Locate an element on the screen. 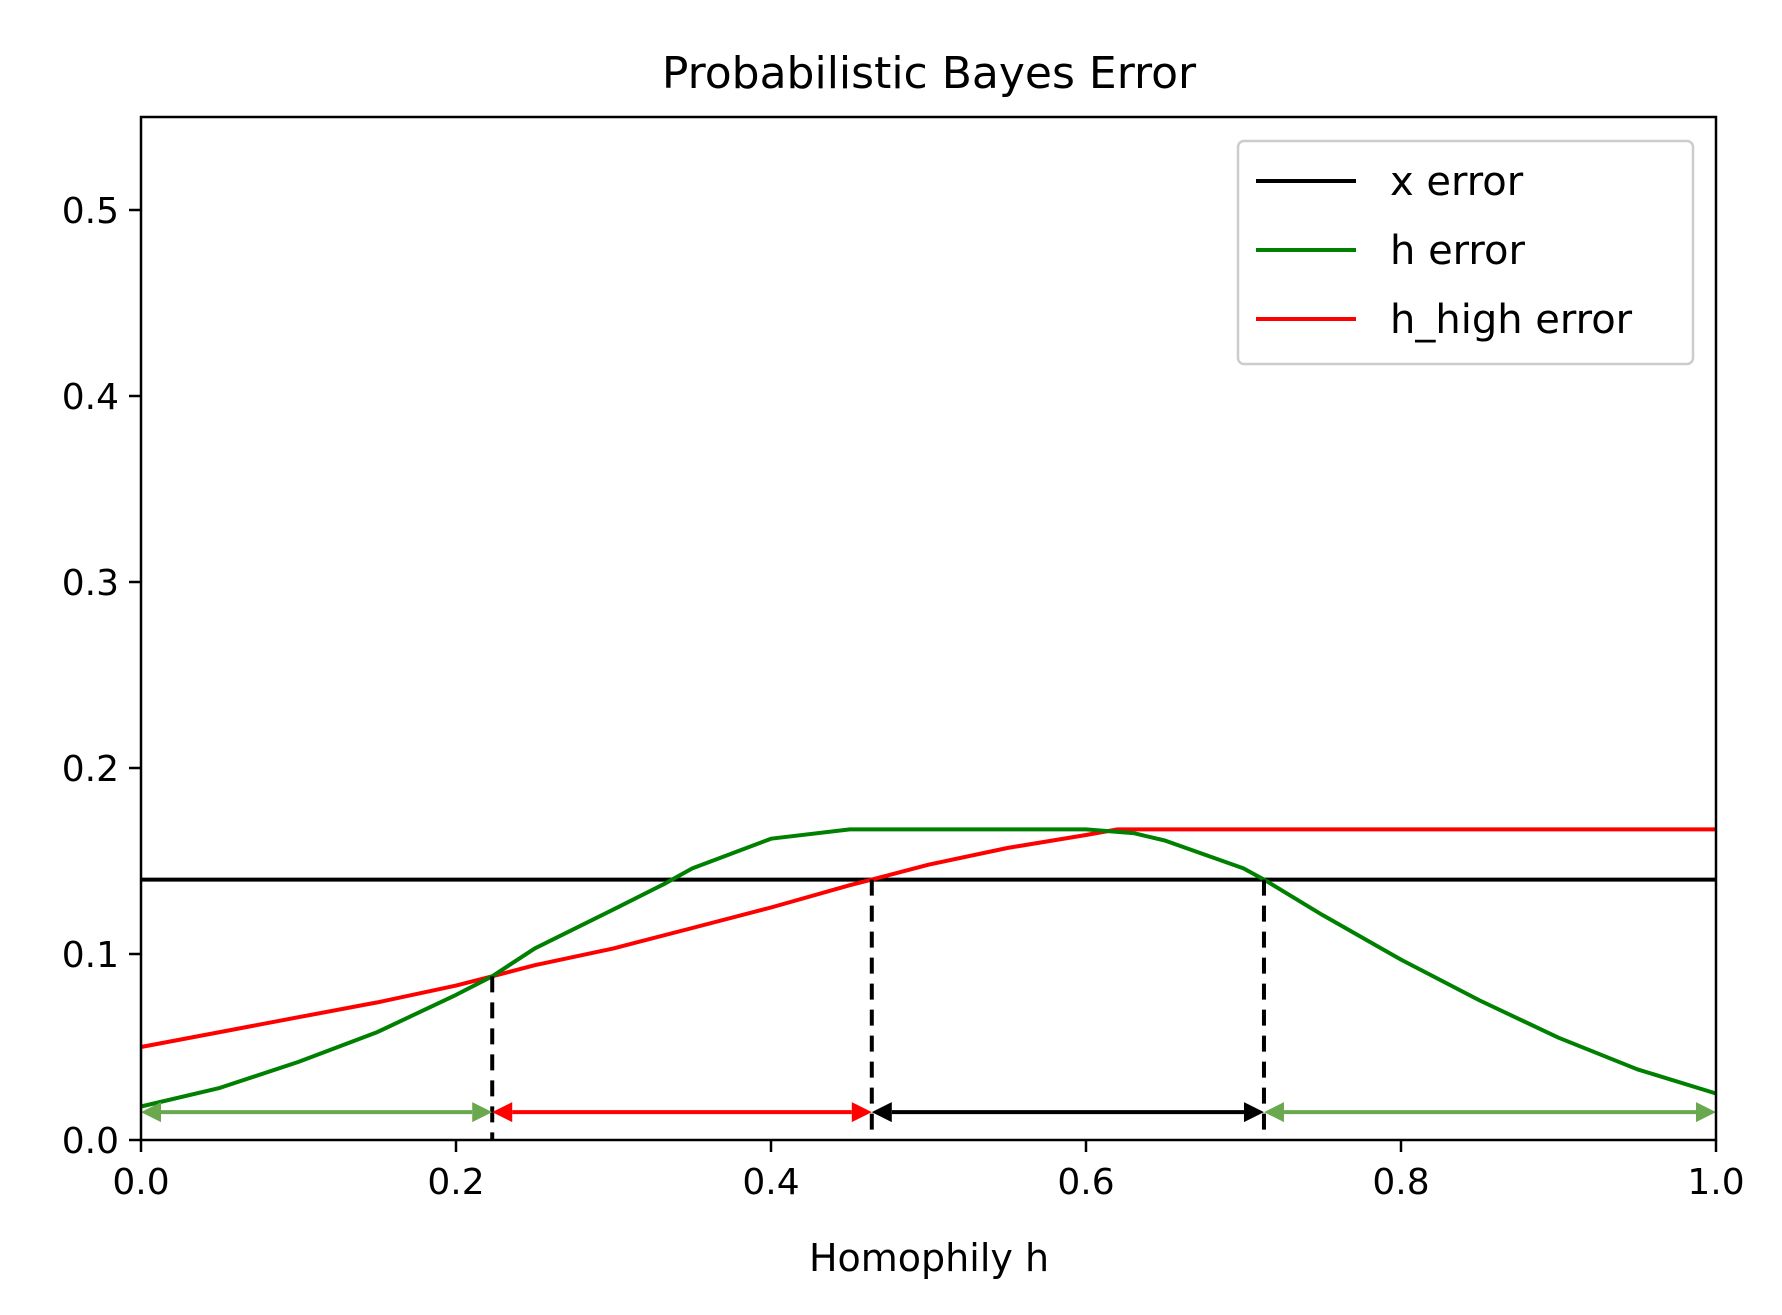 This screenshot has width=1782, height=1315. x-tick-label: 1.0 is located at coordinates (1715, 1182).